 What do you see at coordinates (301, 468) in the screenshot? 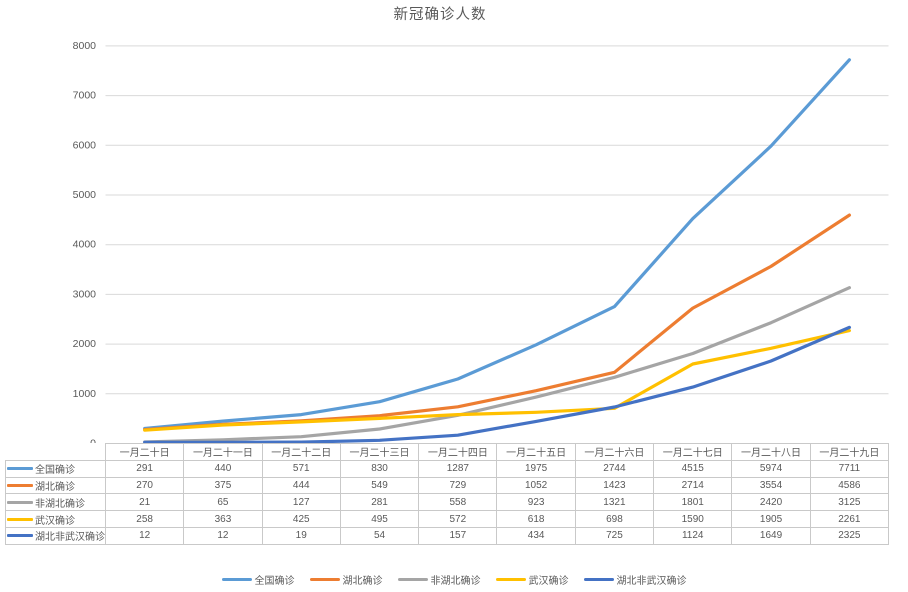
I see `value-cell: 571` at bounding box center [301, 468].